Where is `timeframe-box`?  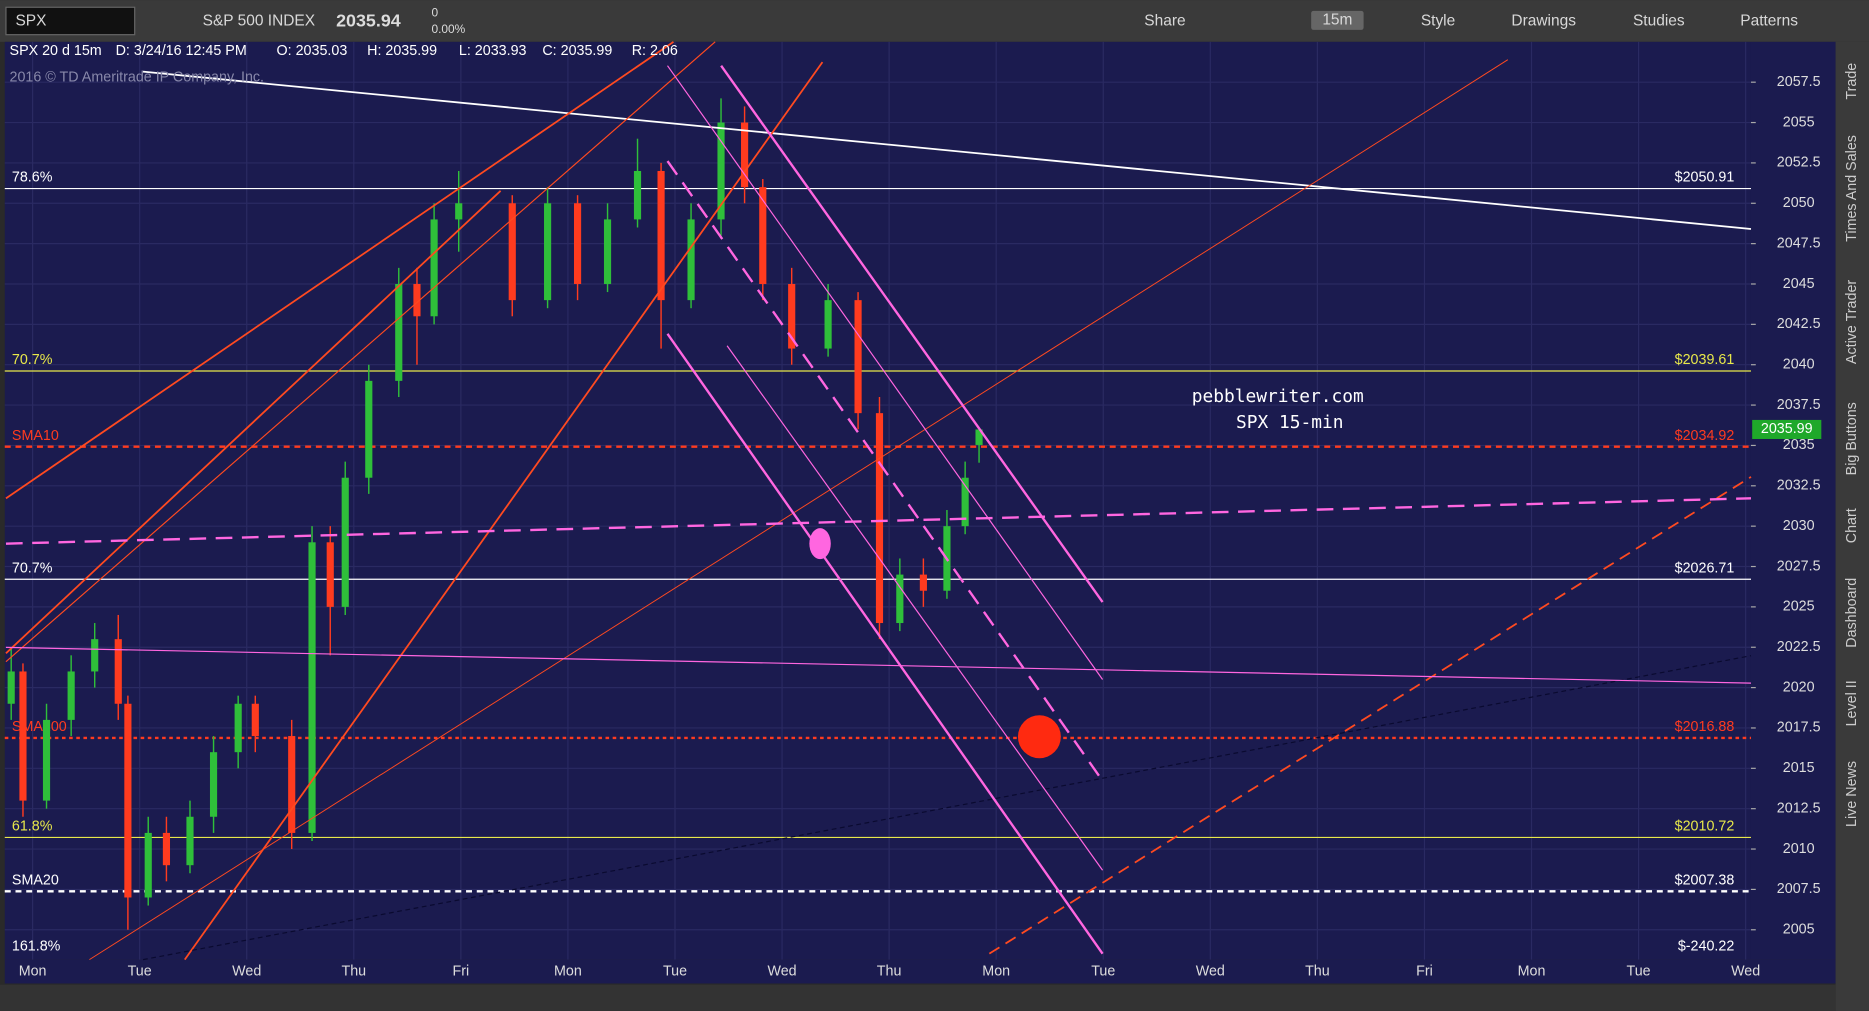 timeframe-box is located at coordinates (1337, 20).